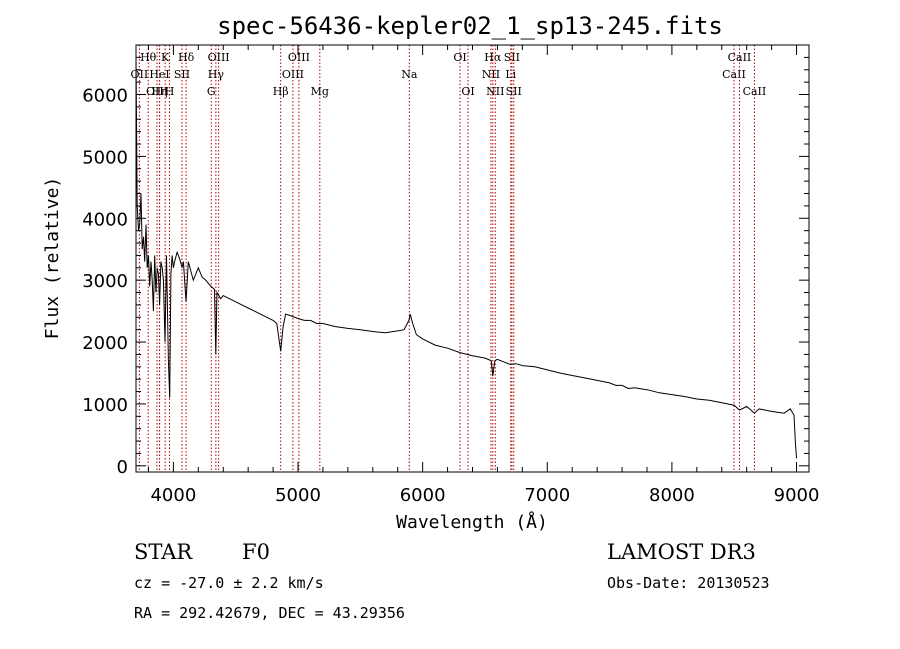 The height and width of the screenshot is (649, 900). What do you see at coordinates (470, 26) in the screenshot?
I see `chart-title: spec-56436-kepler02_1_sp13-245.fits` at bounding box center [470, 26].